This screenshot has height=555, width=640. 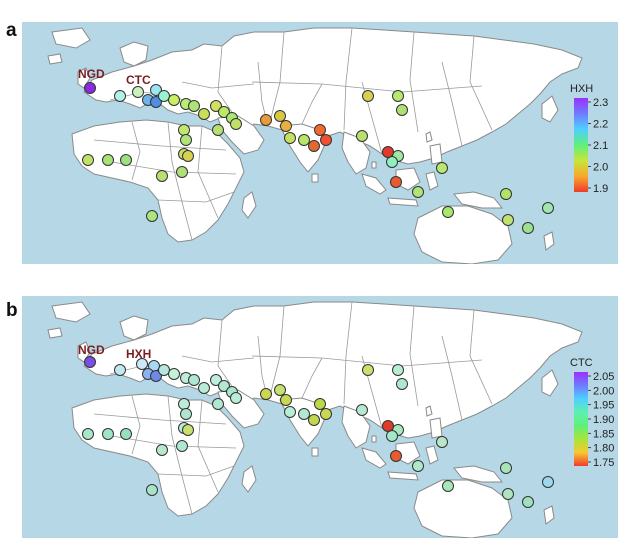 What do you see at coordinates (603, 406) in the screenshot?
I see `legend-tick-label: 1.95` at bounding box center [603, 406].